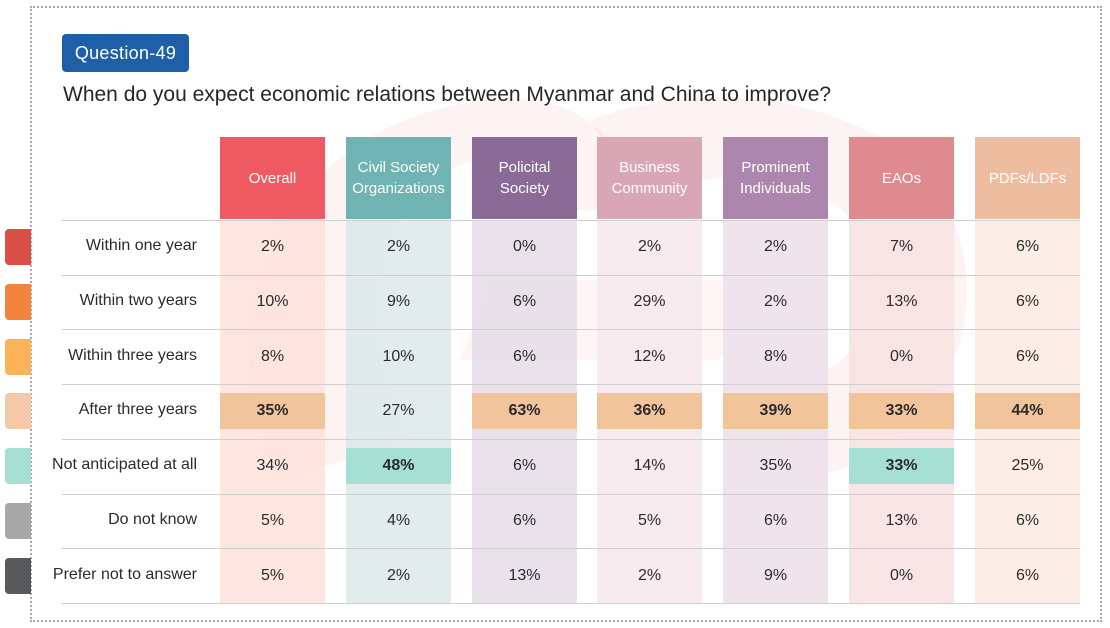 The width and height of the screenshot is (1110, 628). I want to click on column-header: Civil Society Organizations, so click(398, 178).